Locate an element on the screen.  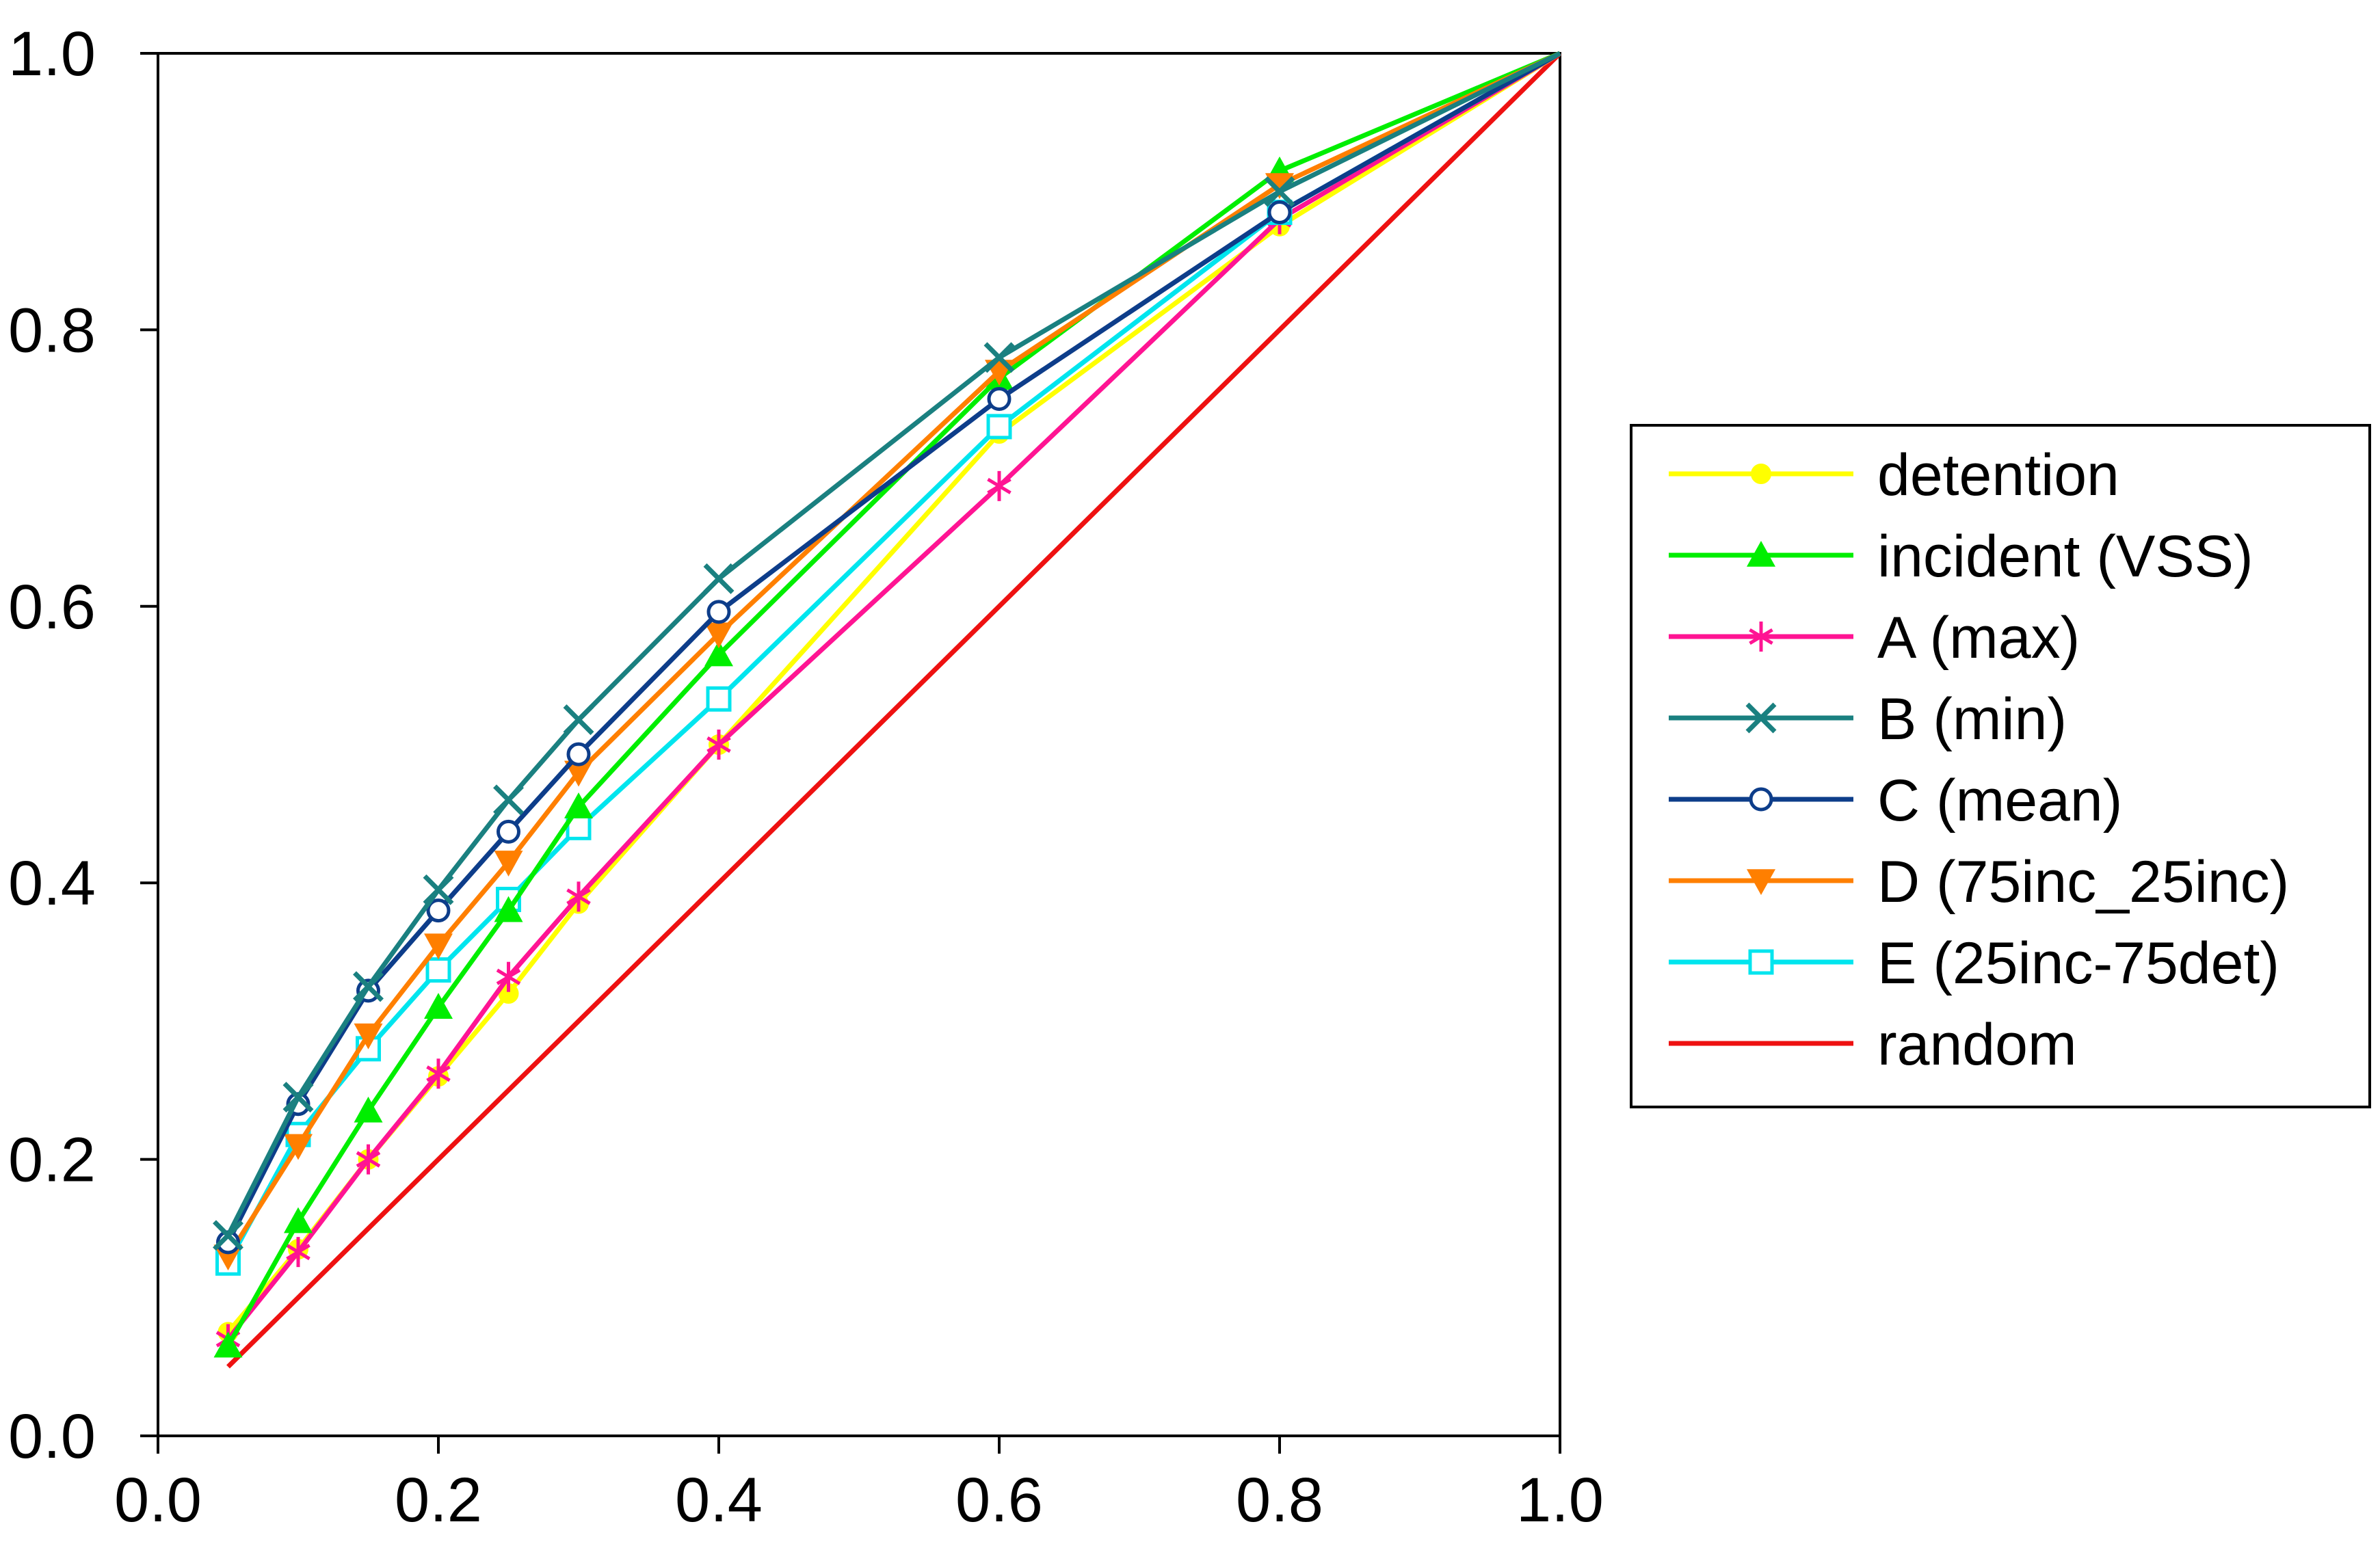
legend-item-c-mean: C (mean) is located at coordinates (1895, 800).